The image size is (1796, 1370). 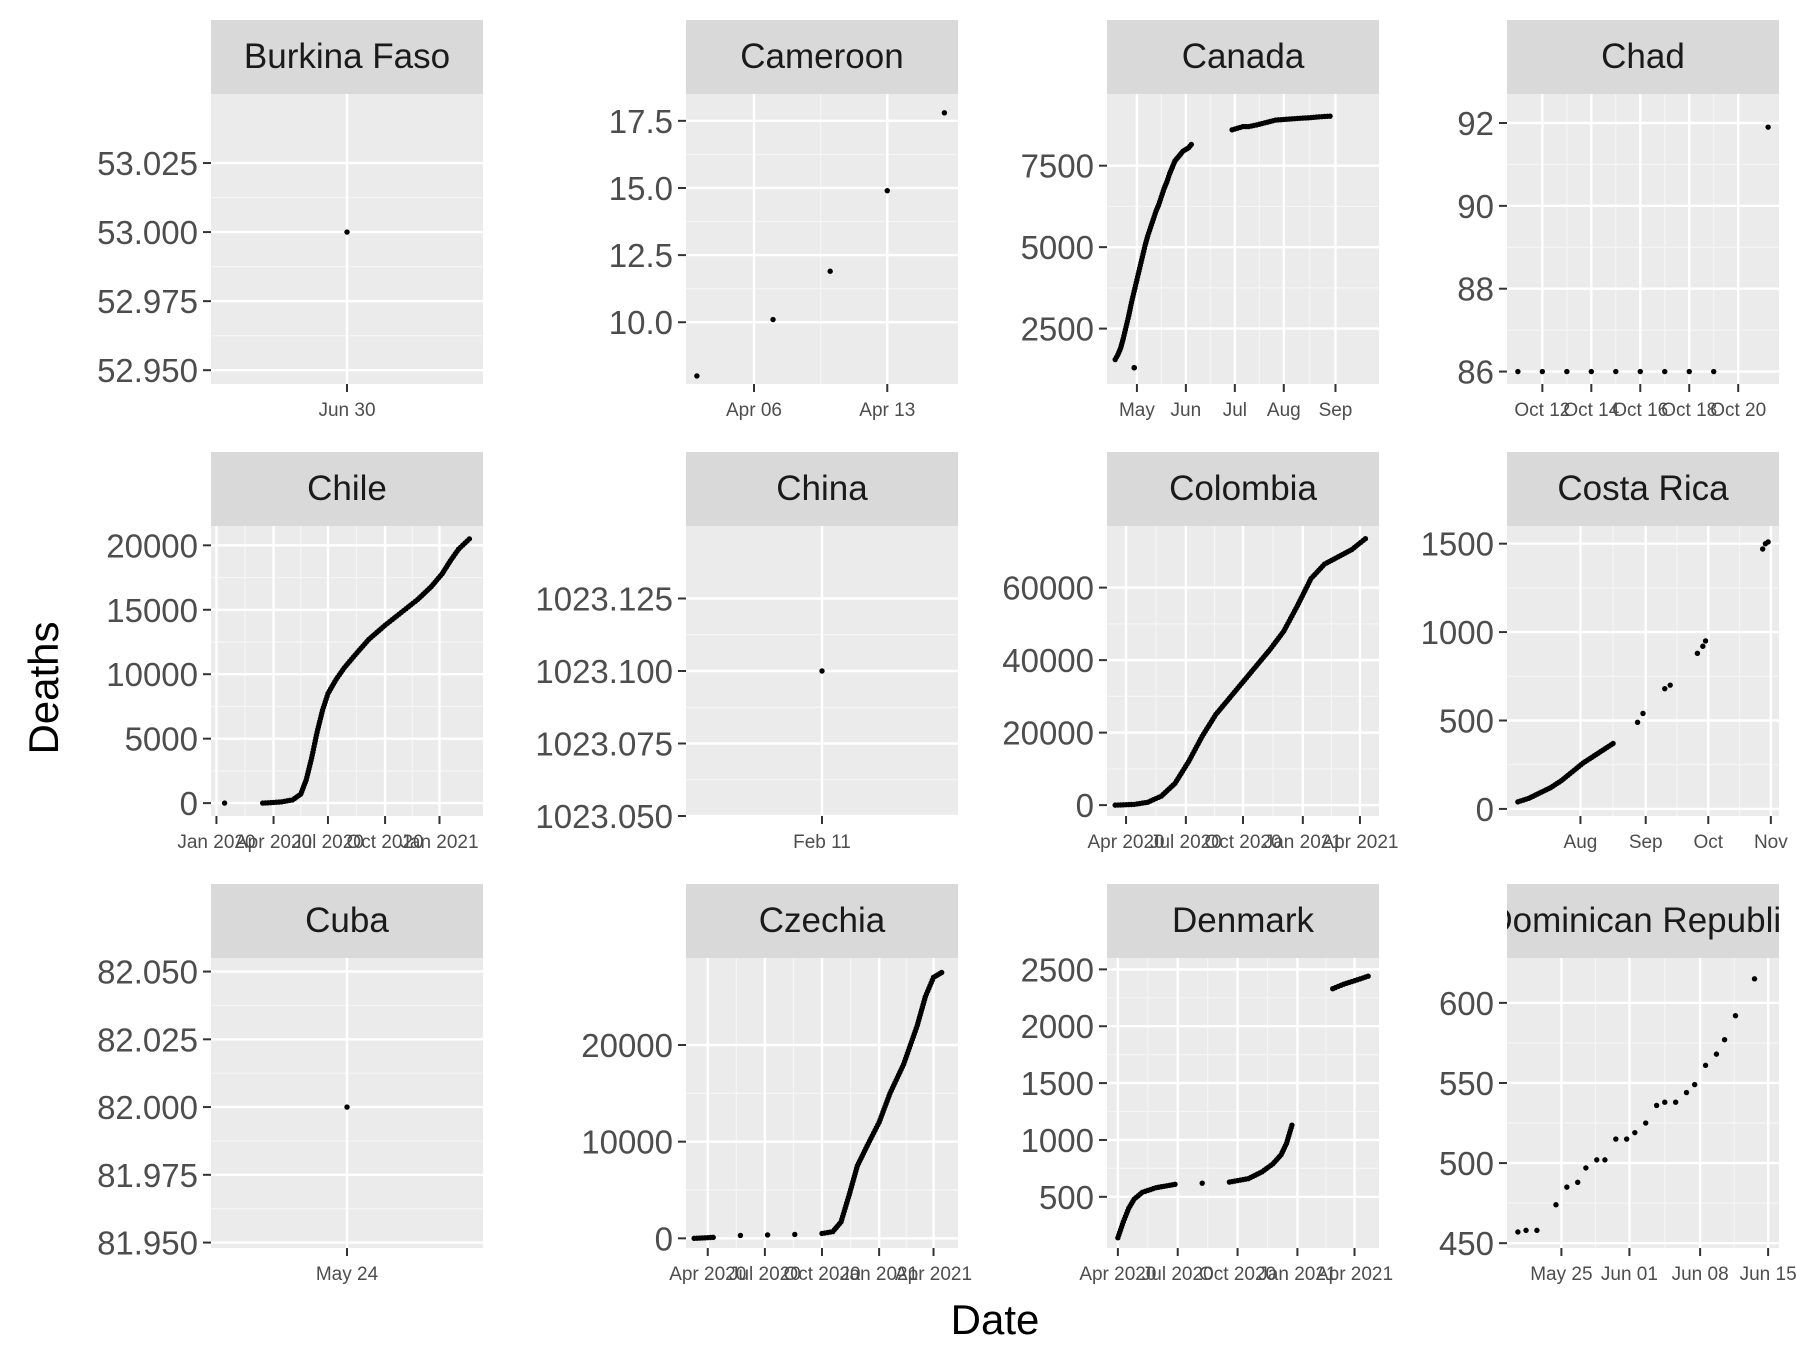 What do you see at coordinates (1561, 1274) in the screenshot?
I see `x-tick-label: May 25` at bounding box center [1561, 1274].